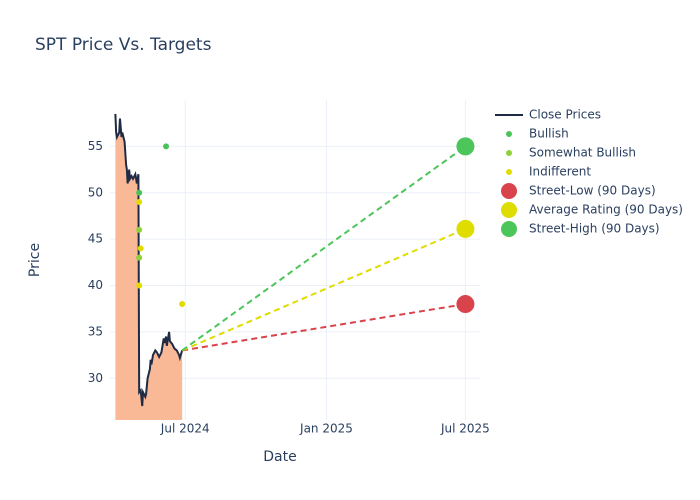 This screenshot has height=500, width=700. What do you see at coordinates (549, 134) in the screenshot?
I see `legend-label: Bullish` at bounding box center [549, 134].